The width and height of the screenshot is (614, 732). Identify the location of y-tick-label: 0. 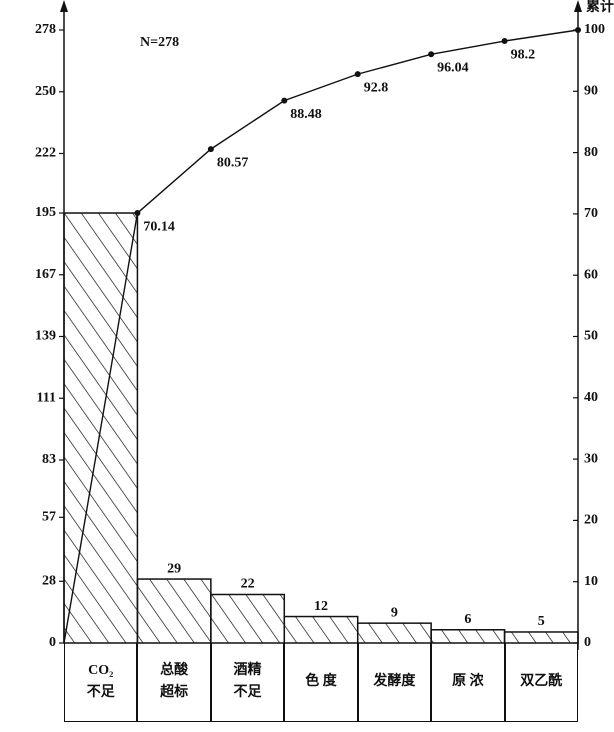
(52, 642).